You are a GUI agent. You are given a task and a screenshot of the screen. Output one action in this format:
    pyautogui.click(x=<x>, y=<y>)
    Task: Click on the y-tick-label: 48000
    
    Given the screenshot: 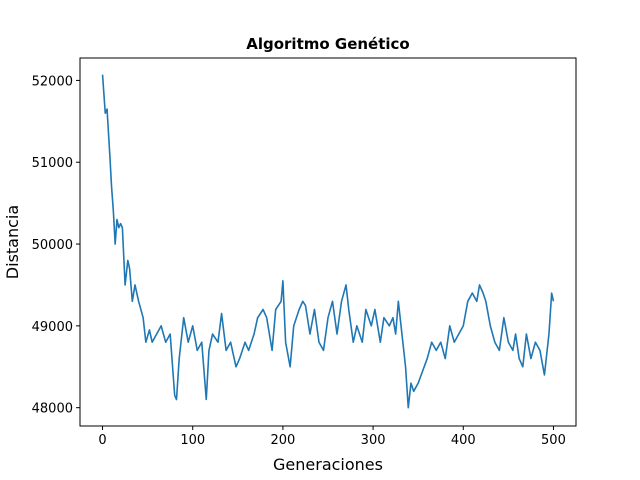 What is the action you would take?
    pyautogui.click(x=52, y=409)
    